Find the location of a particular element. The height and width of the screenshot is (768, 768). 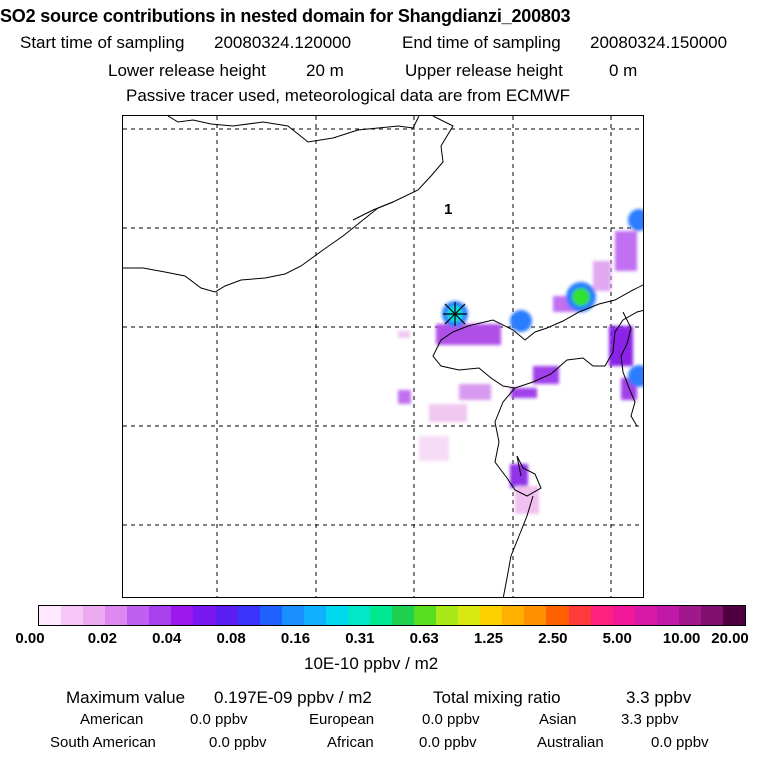

upper-height-label: Upper release height is located at coordinates (484, 70).